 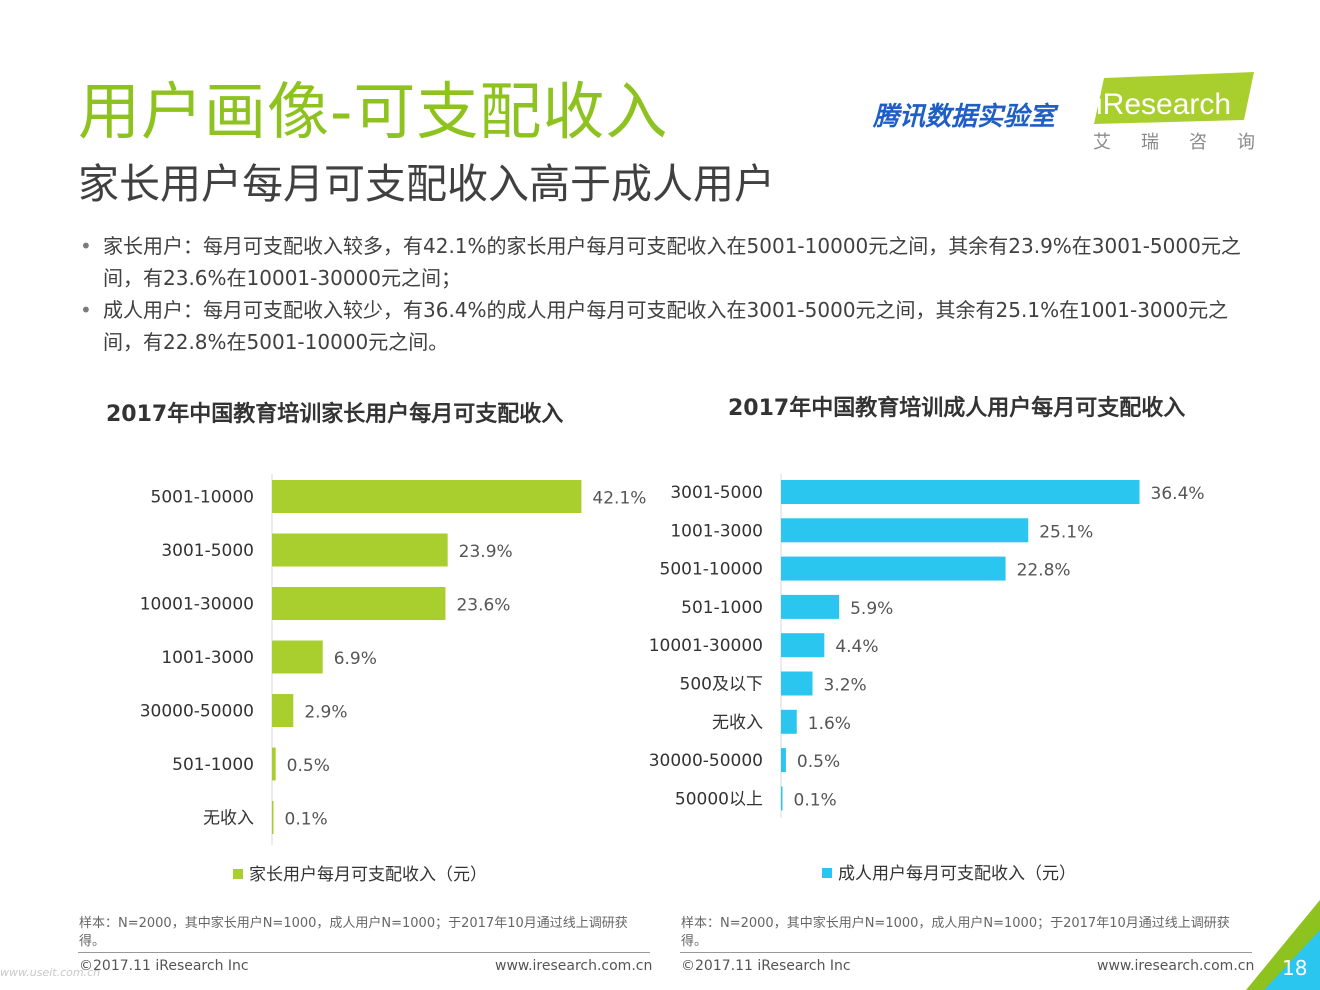 I want to click on parent-value-label: 0.5%, so click(x=308, y=766).